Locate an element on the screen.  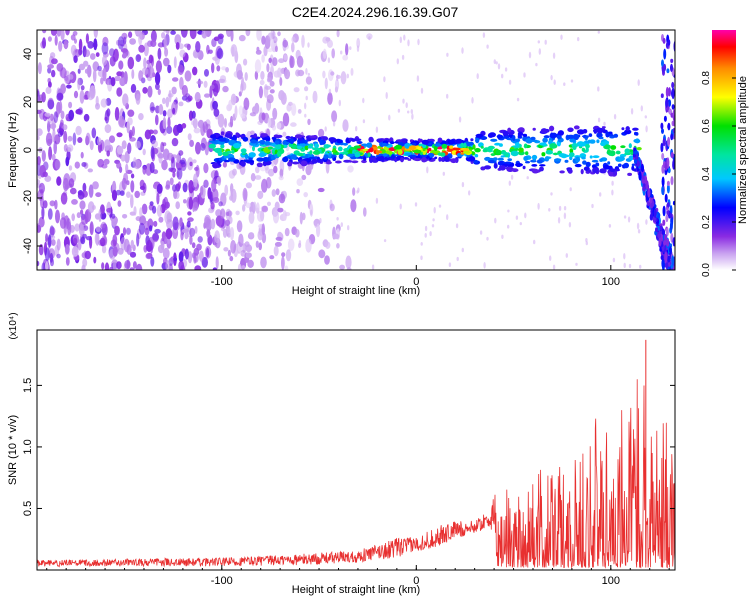
snr-y-scale-label: (x10⁴) is located at coordinates (13, 325).